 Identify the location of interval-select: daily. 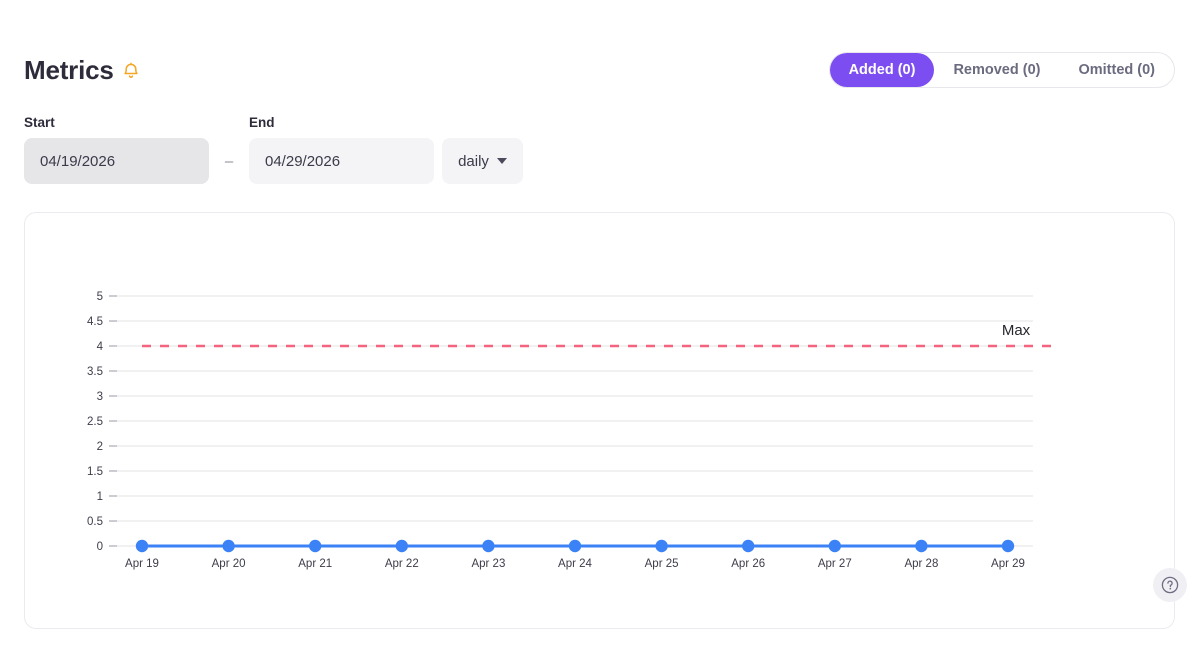
(482, 161).